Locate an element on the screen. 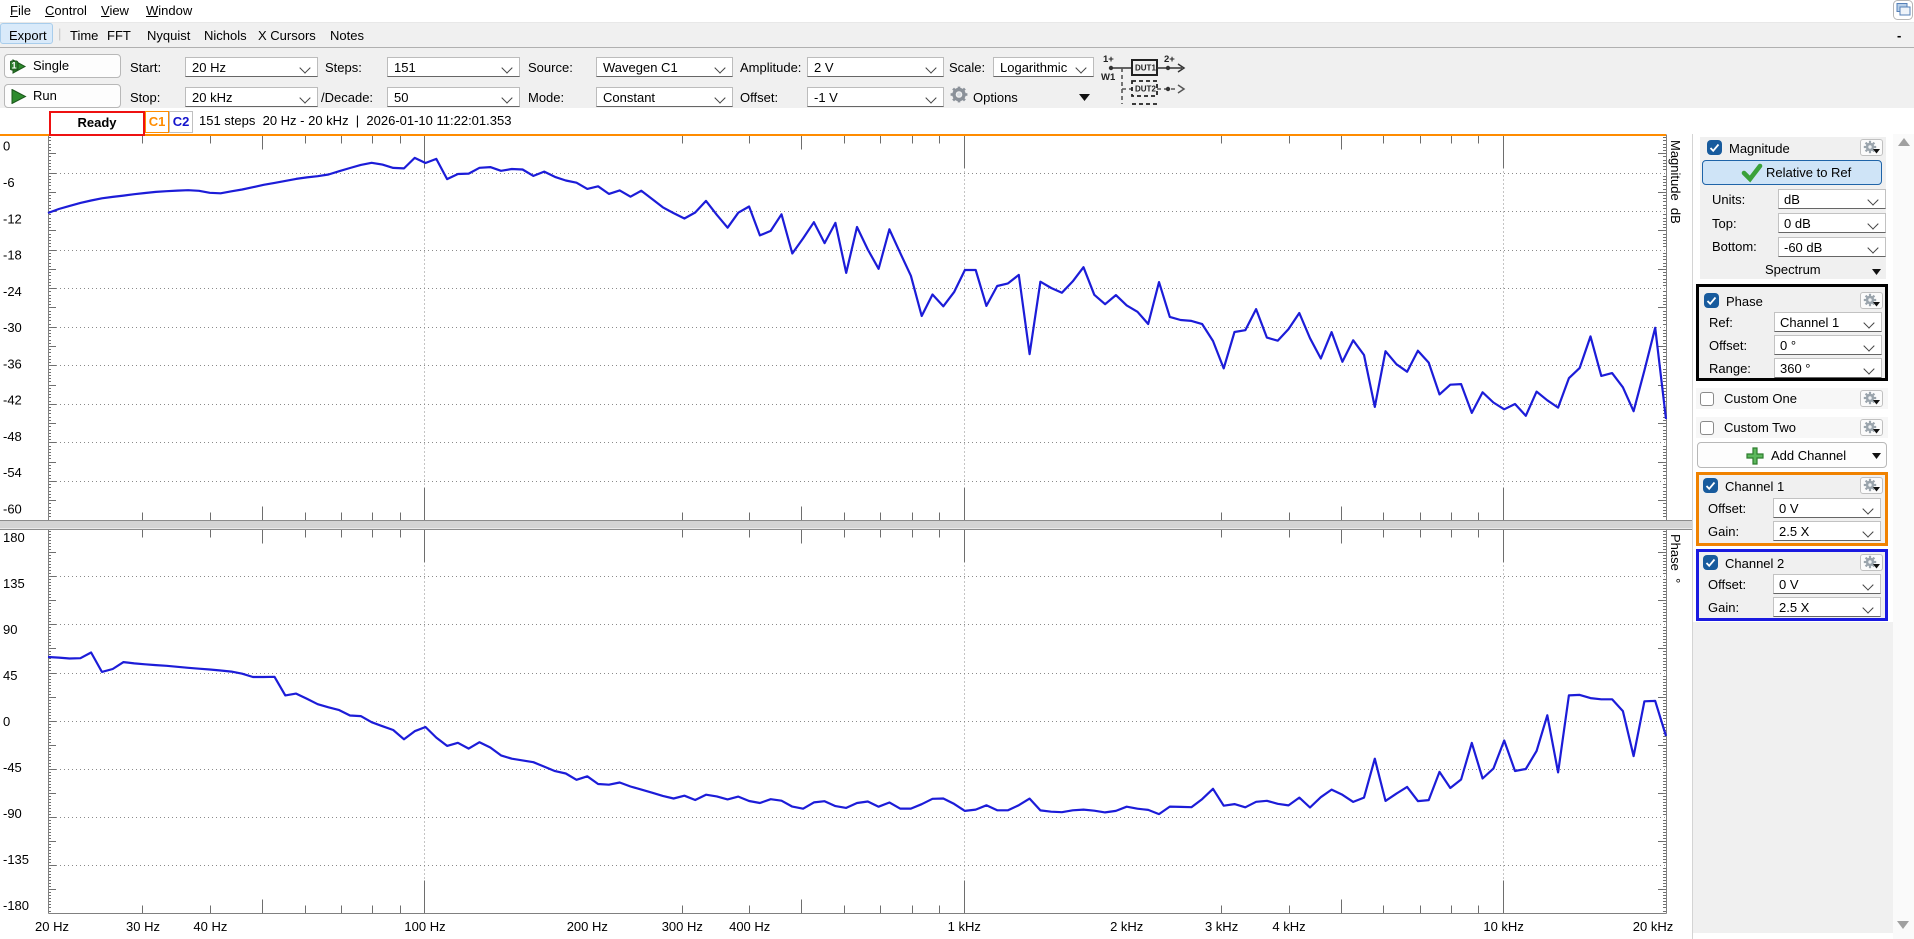 This screenshot has height=939, width=1914. svg-text: -54 is located at coordinates (12, 472).